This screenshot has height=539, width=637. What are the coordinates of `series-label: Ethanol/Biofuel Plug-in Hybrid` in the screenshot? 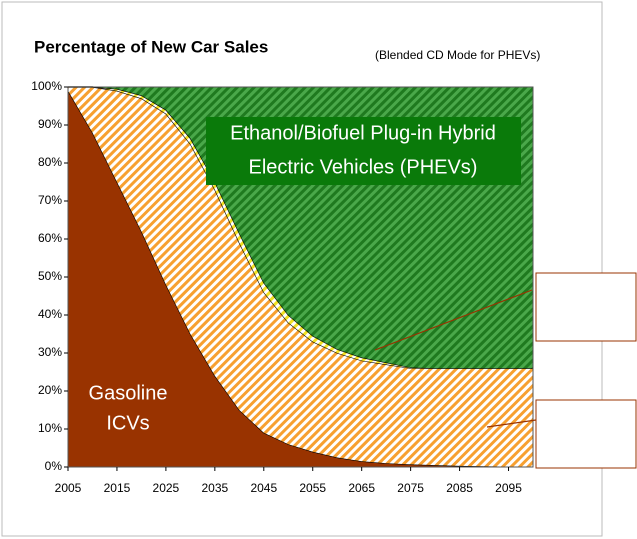 It's located at (363, 133).